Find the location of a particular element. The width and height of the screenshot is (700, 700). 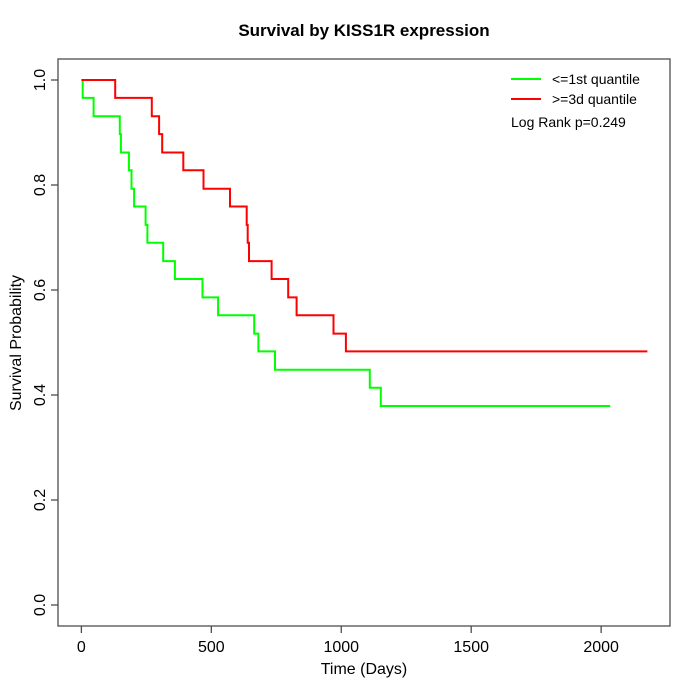

legend-item-low-quantile: <=1st quantile is located at coordinates (575, 79).